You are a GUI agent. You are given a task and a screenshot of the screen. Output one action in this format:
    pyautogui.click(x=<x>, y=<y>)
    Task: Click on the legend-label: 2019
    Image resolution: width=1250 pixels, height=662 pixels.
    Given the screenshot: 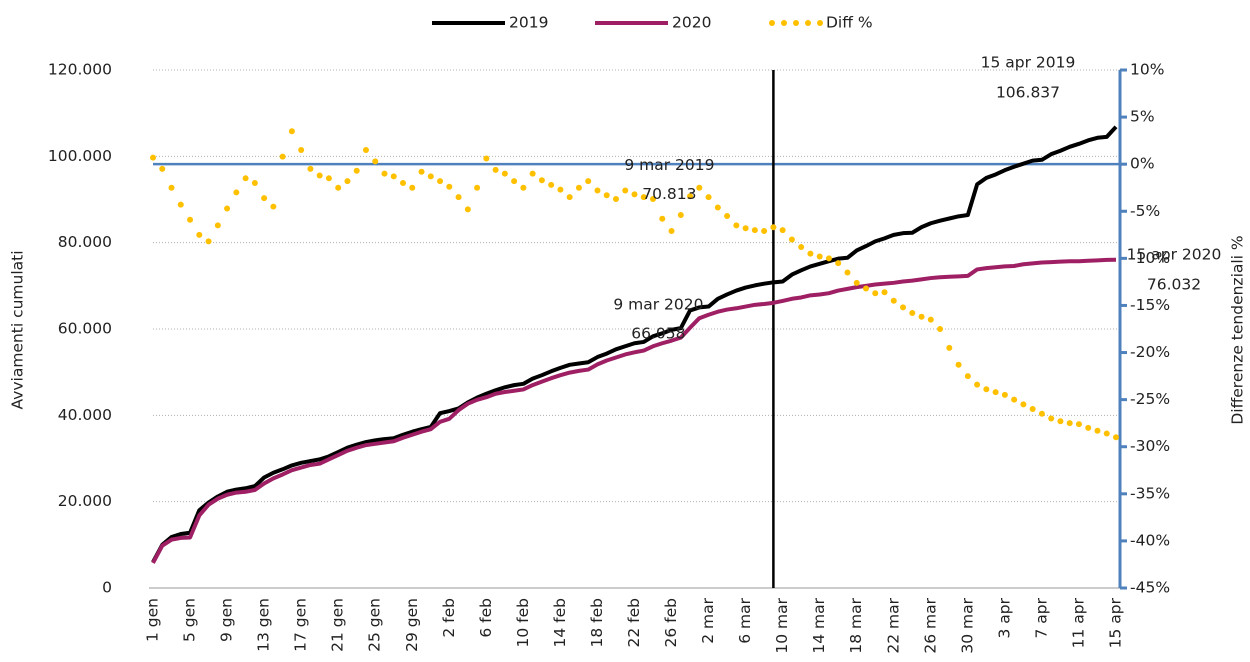 What is the action you would take?
    pyautogui.click(x=528, y=23)
    